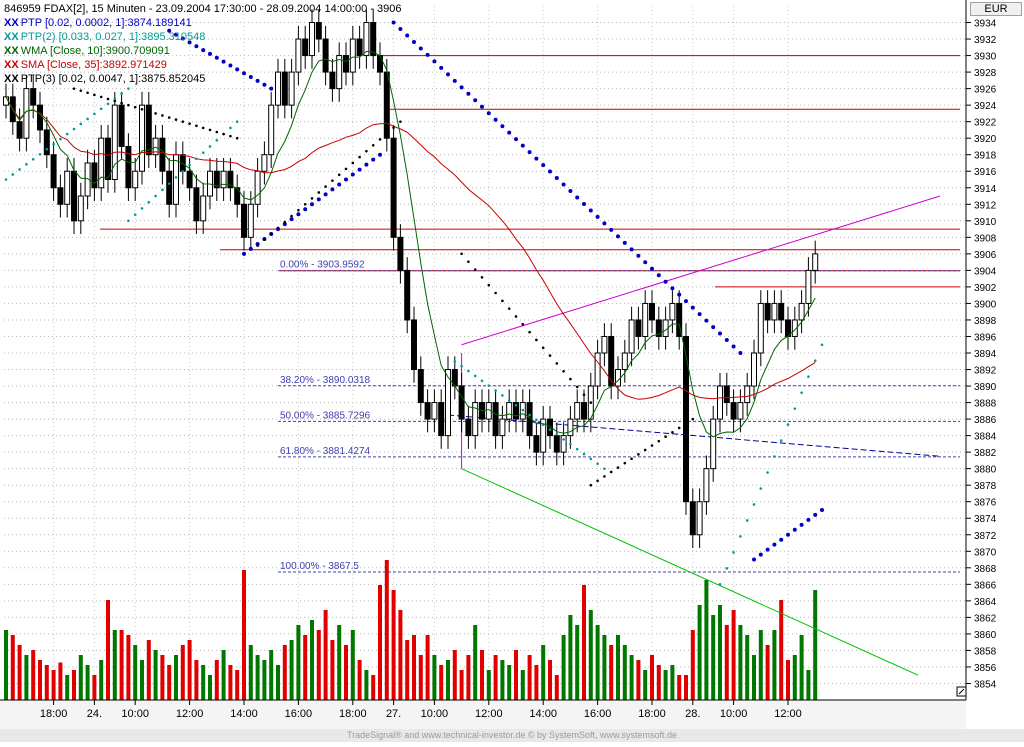  What do you see at coordinates (985, 651) in the screenshot?
I see `y-tick-label: 3858` at bounding box center [985, 651].